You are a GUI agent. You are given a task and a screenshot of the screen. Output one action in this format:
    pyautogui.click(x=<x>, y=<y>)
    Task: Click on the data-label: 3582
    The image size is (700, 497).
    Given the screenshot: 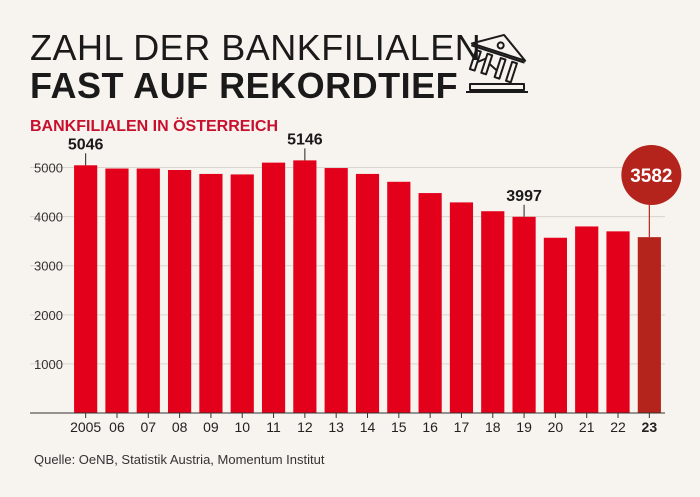 What is the action you would take?
    pyautogui.click(x=651, y=176)
    